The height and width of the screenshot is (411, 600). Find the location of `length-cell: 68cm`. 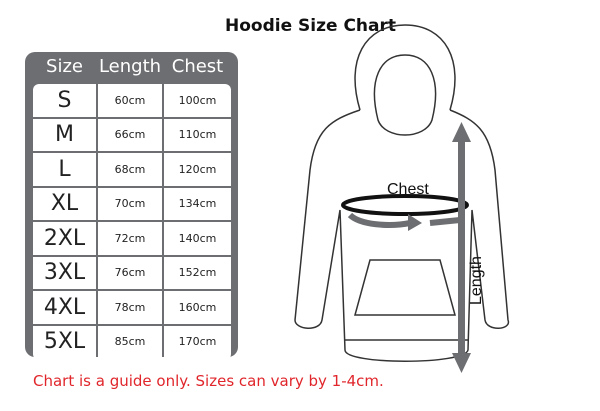

length-cell: 68cm is located at coordinates (130, 169).